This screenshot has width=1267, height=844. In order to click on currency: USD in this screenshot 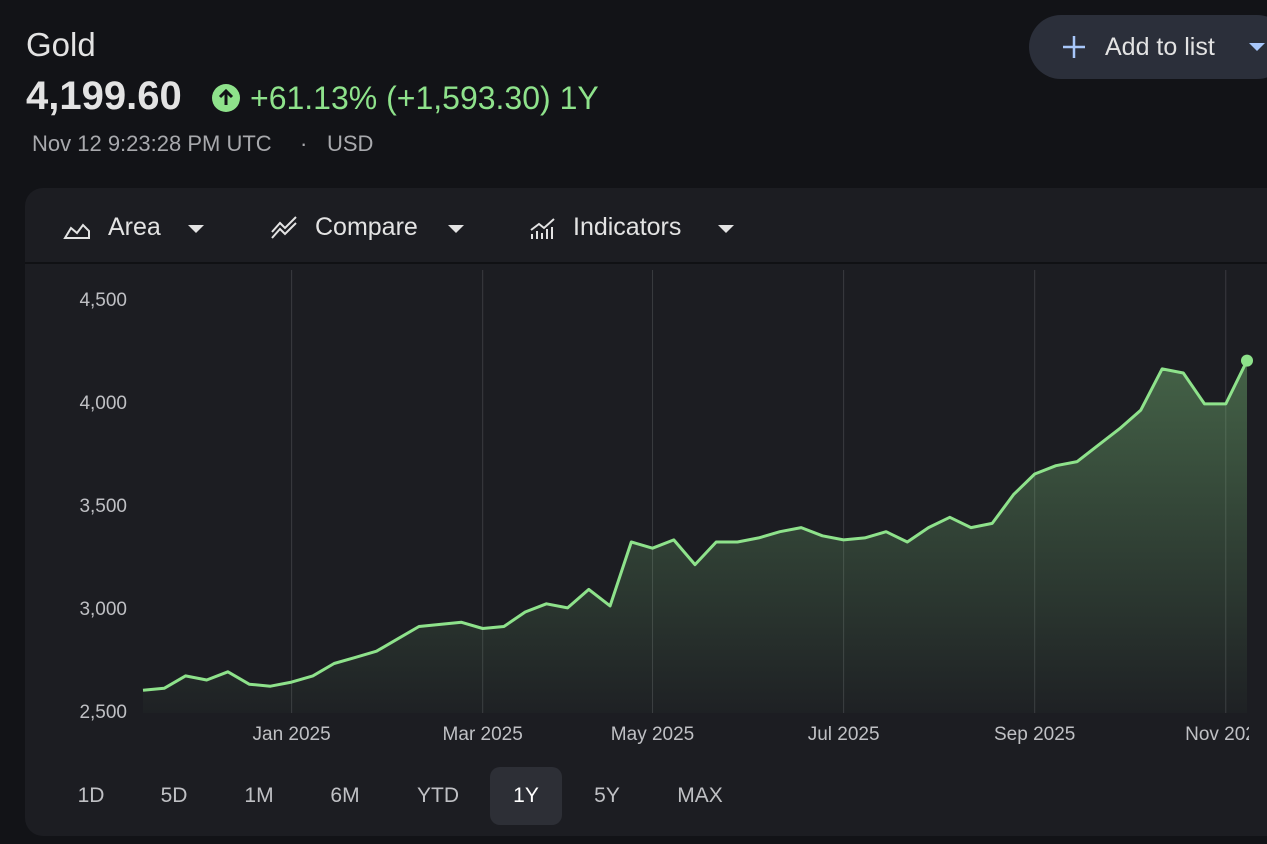, I will do `click(350, 143)`.